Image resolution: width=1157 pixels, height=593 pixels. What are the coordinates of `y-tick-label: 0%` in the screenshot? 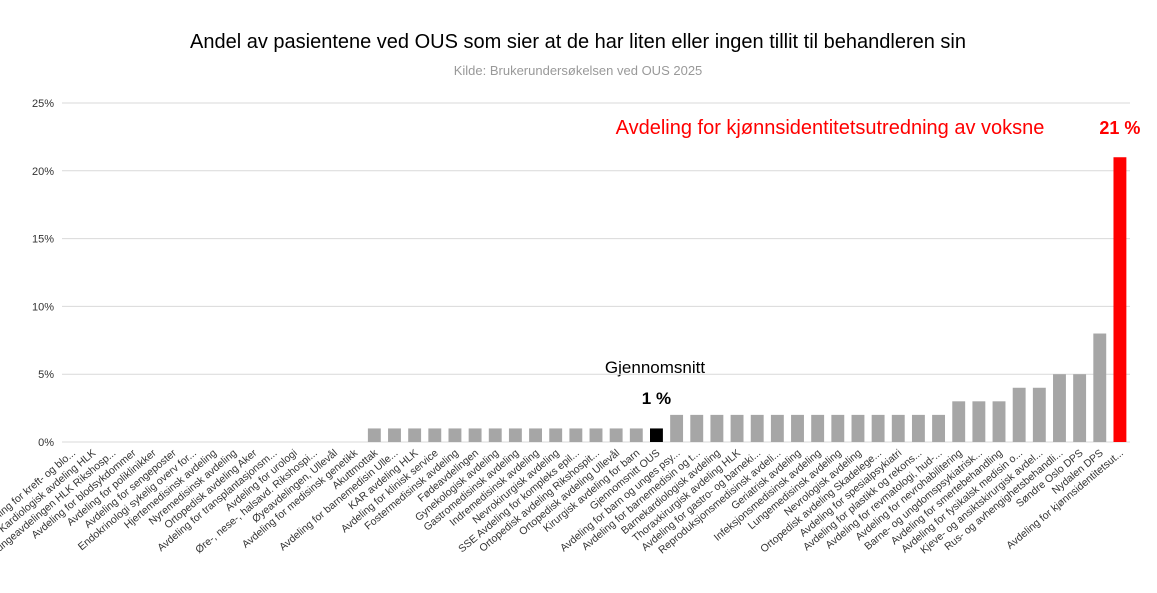 It's located at (46, 443).